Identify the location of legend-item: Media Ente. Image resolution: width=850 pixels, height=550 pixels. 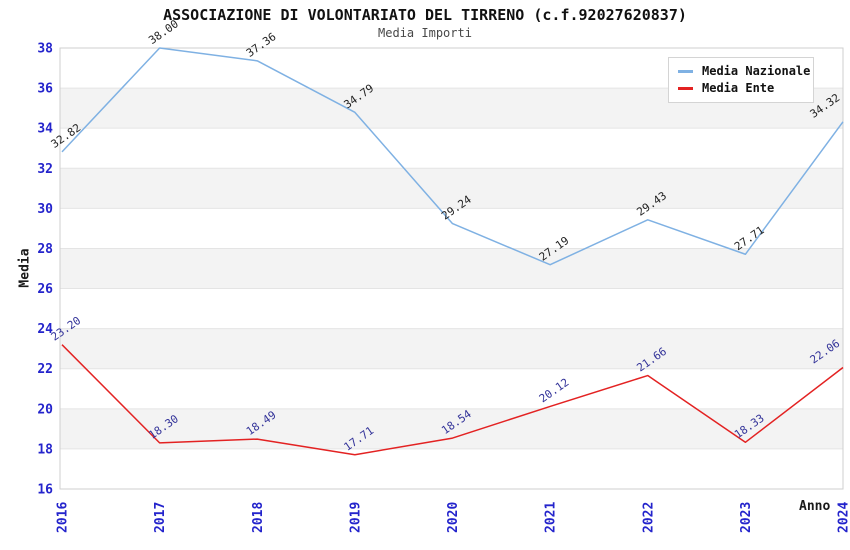
(741, 88).